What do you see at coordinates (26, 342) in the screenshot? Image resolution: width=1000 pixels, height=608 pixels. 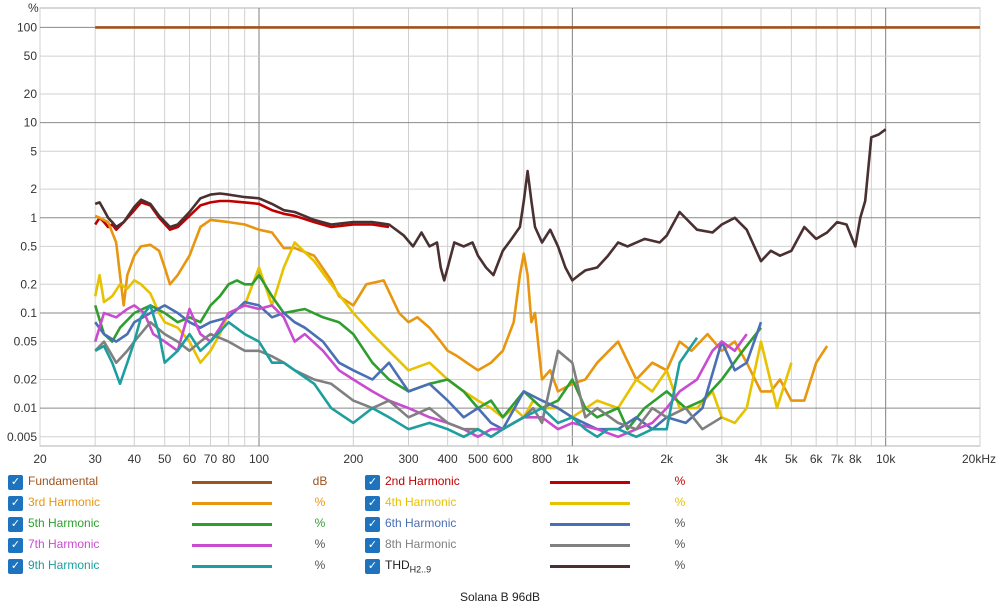 I see `y-tick-label: 0.05` at bounding box center [26, 342].